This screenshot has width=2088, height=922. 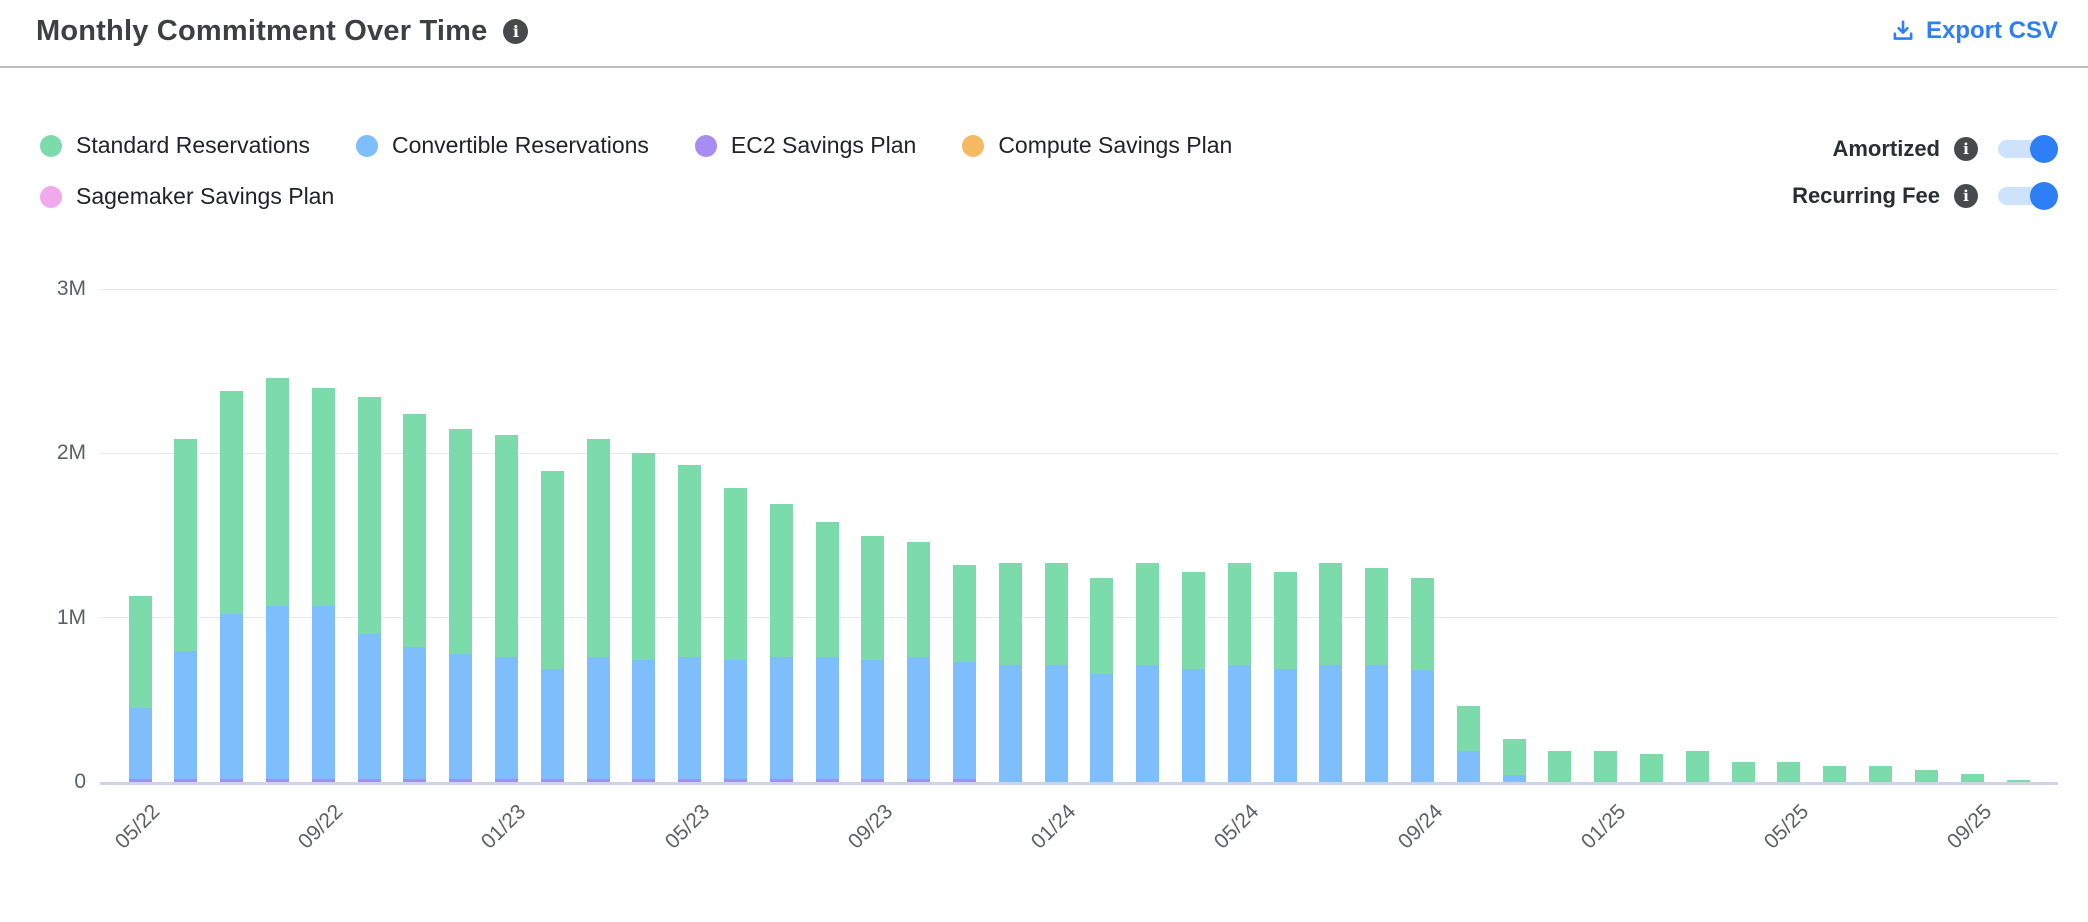 What do you see at coordinates (873, 780) in the screenshot?
I see `bar-segment-09/23-ec2-savings-plan` at bounding box center [873, 780].